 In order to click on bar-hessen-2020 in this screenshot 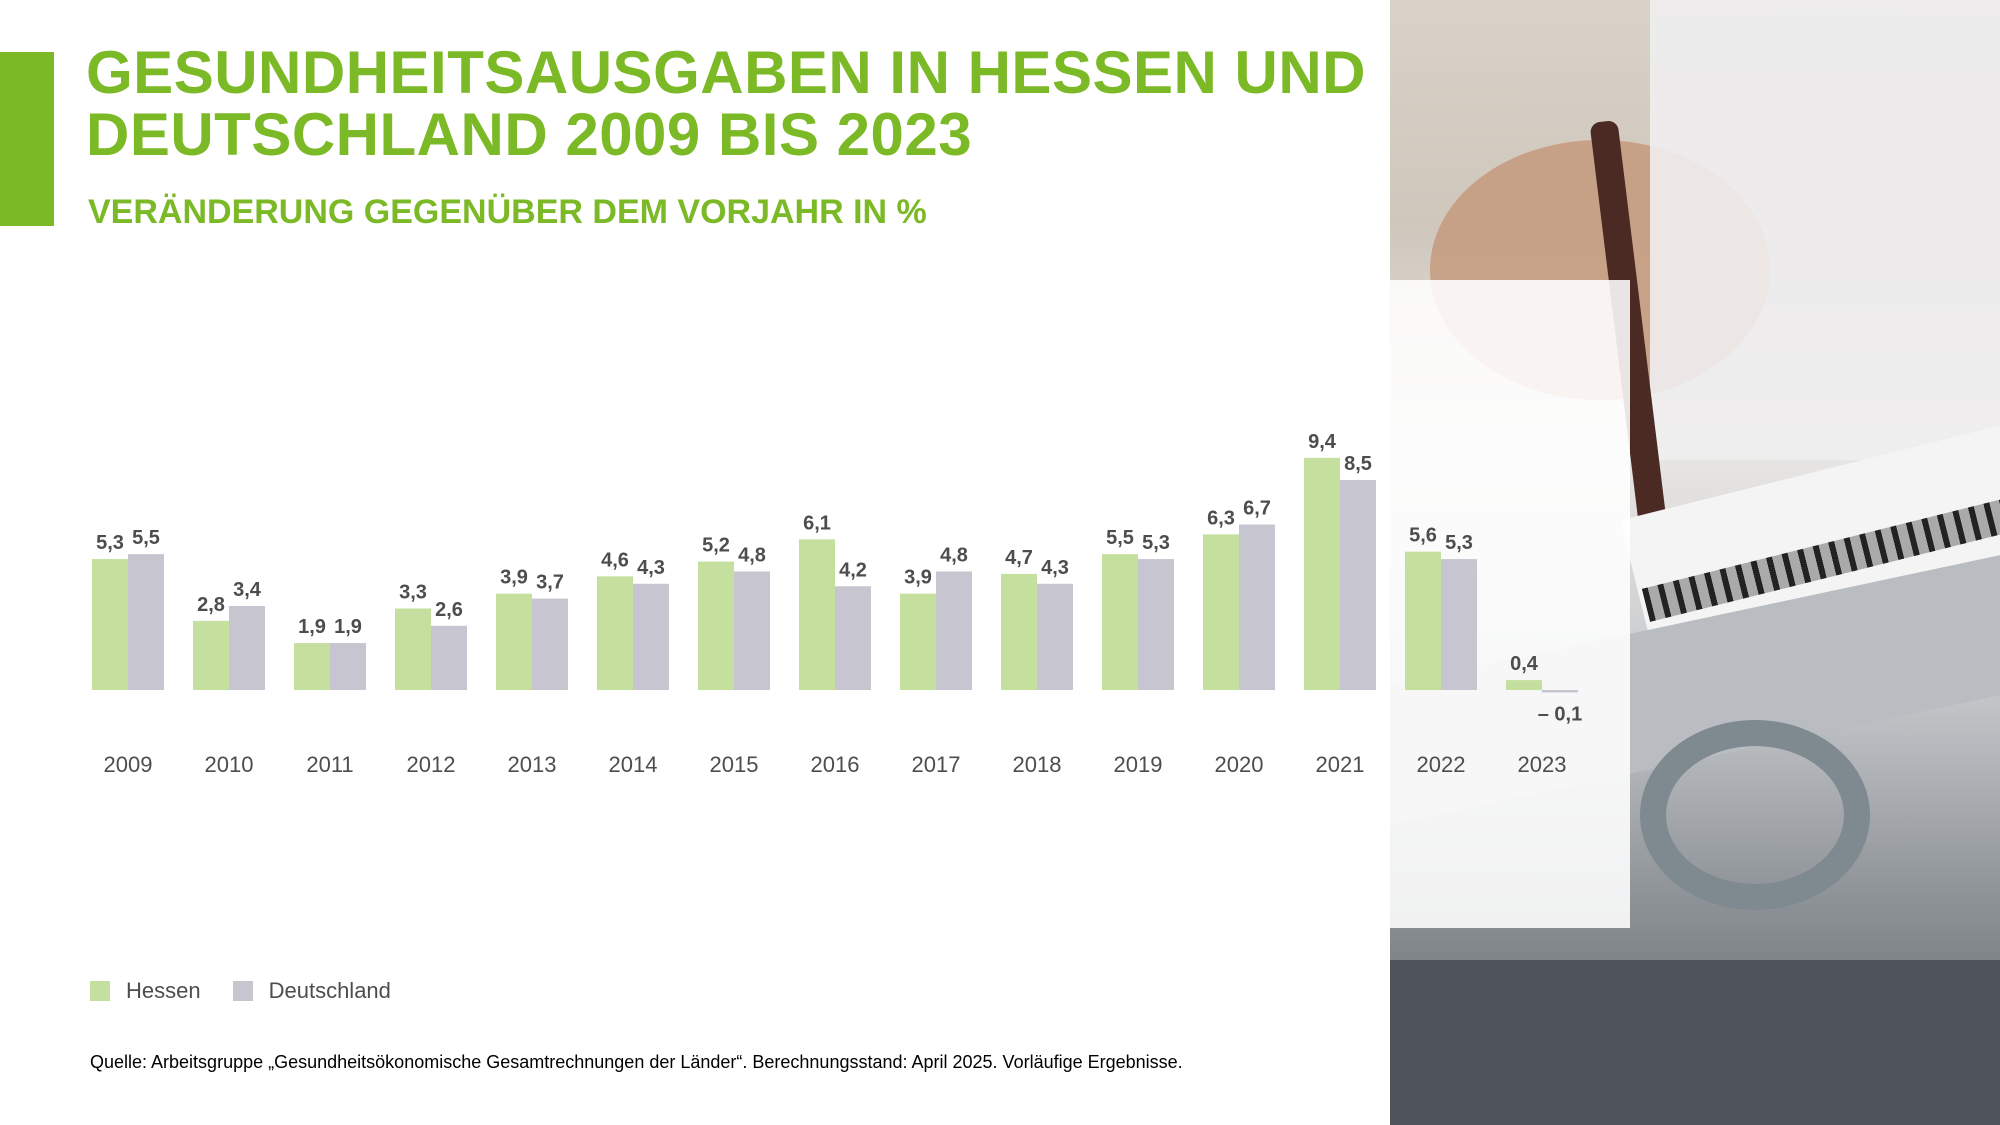, I will do `click(1221, 612)`.